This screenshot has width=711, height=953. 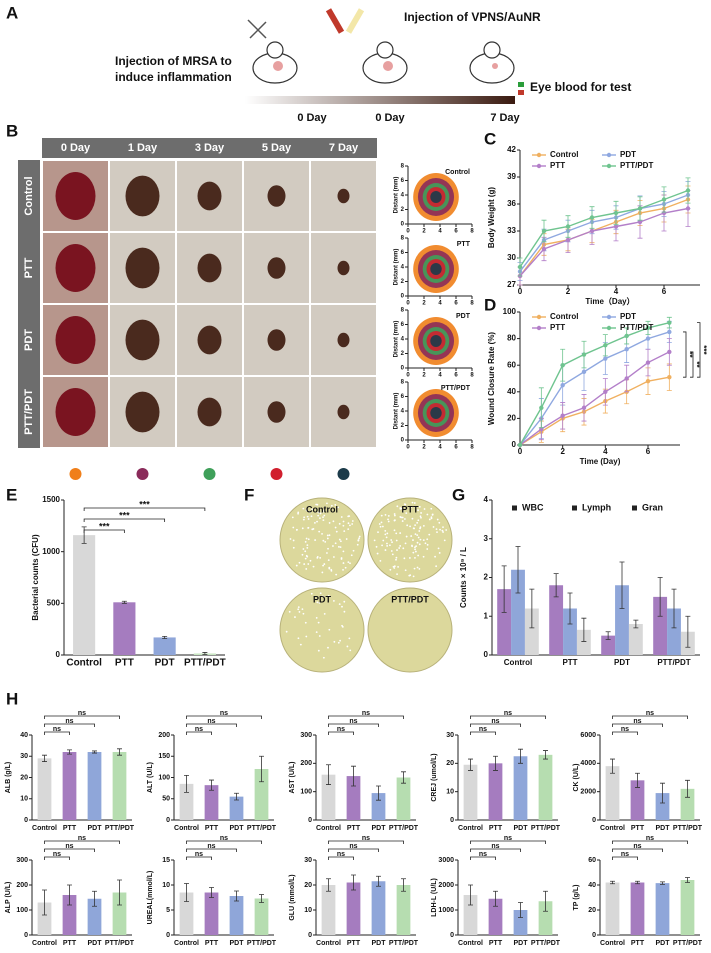 What do you see at coordinates (403, 253) in the screenshot?
I see `y-tick-label: 6` at bounding box center [403, 253].